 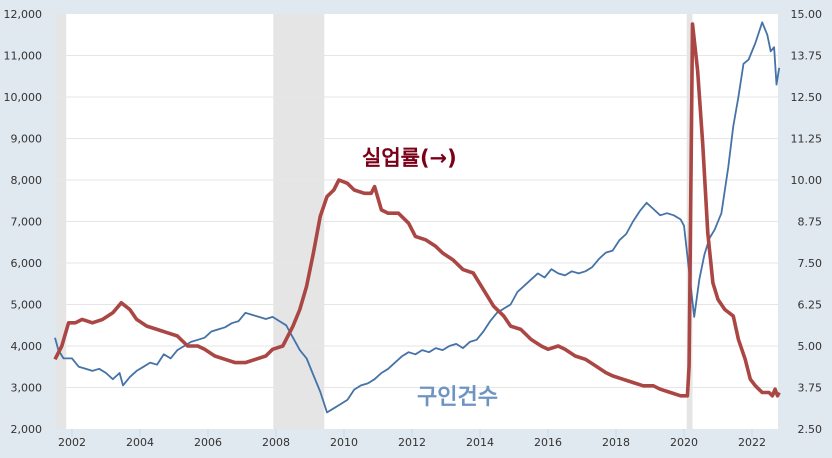 What do you see at coordinates (276, 442) in the screenshot?
I see `x-axis-tick: 2008` at bounding box center [276, 442].